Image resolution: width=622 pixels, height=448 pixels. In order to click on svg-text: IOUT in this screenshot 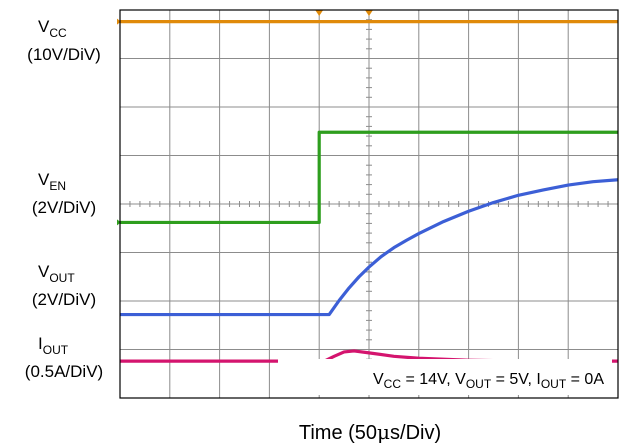, I will do `click(53, 345)`.